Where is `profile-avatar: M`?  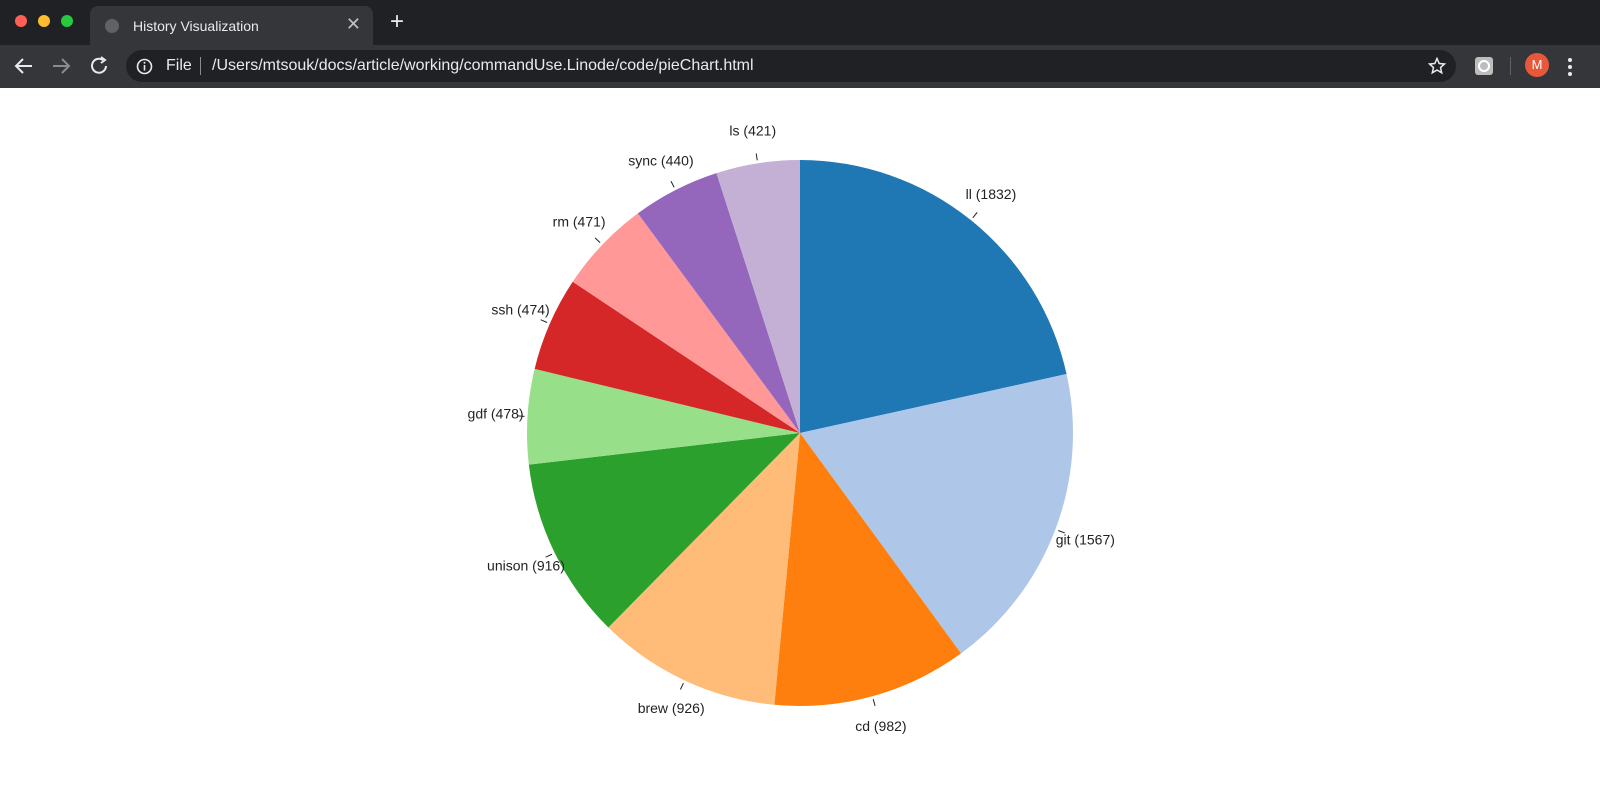 profile-avatar: M is located at coordinates (1537, 65).